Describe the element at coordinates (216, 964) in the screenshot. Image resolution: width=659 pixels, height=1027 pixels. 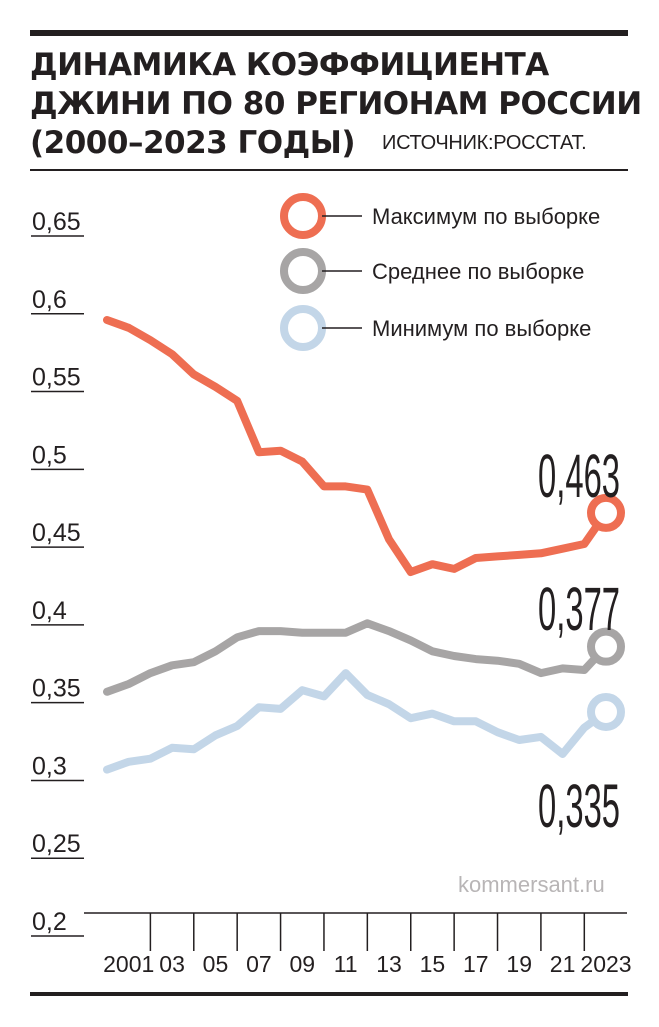
I see `x-tick-label: 05` at that location.